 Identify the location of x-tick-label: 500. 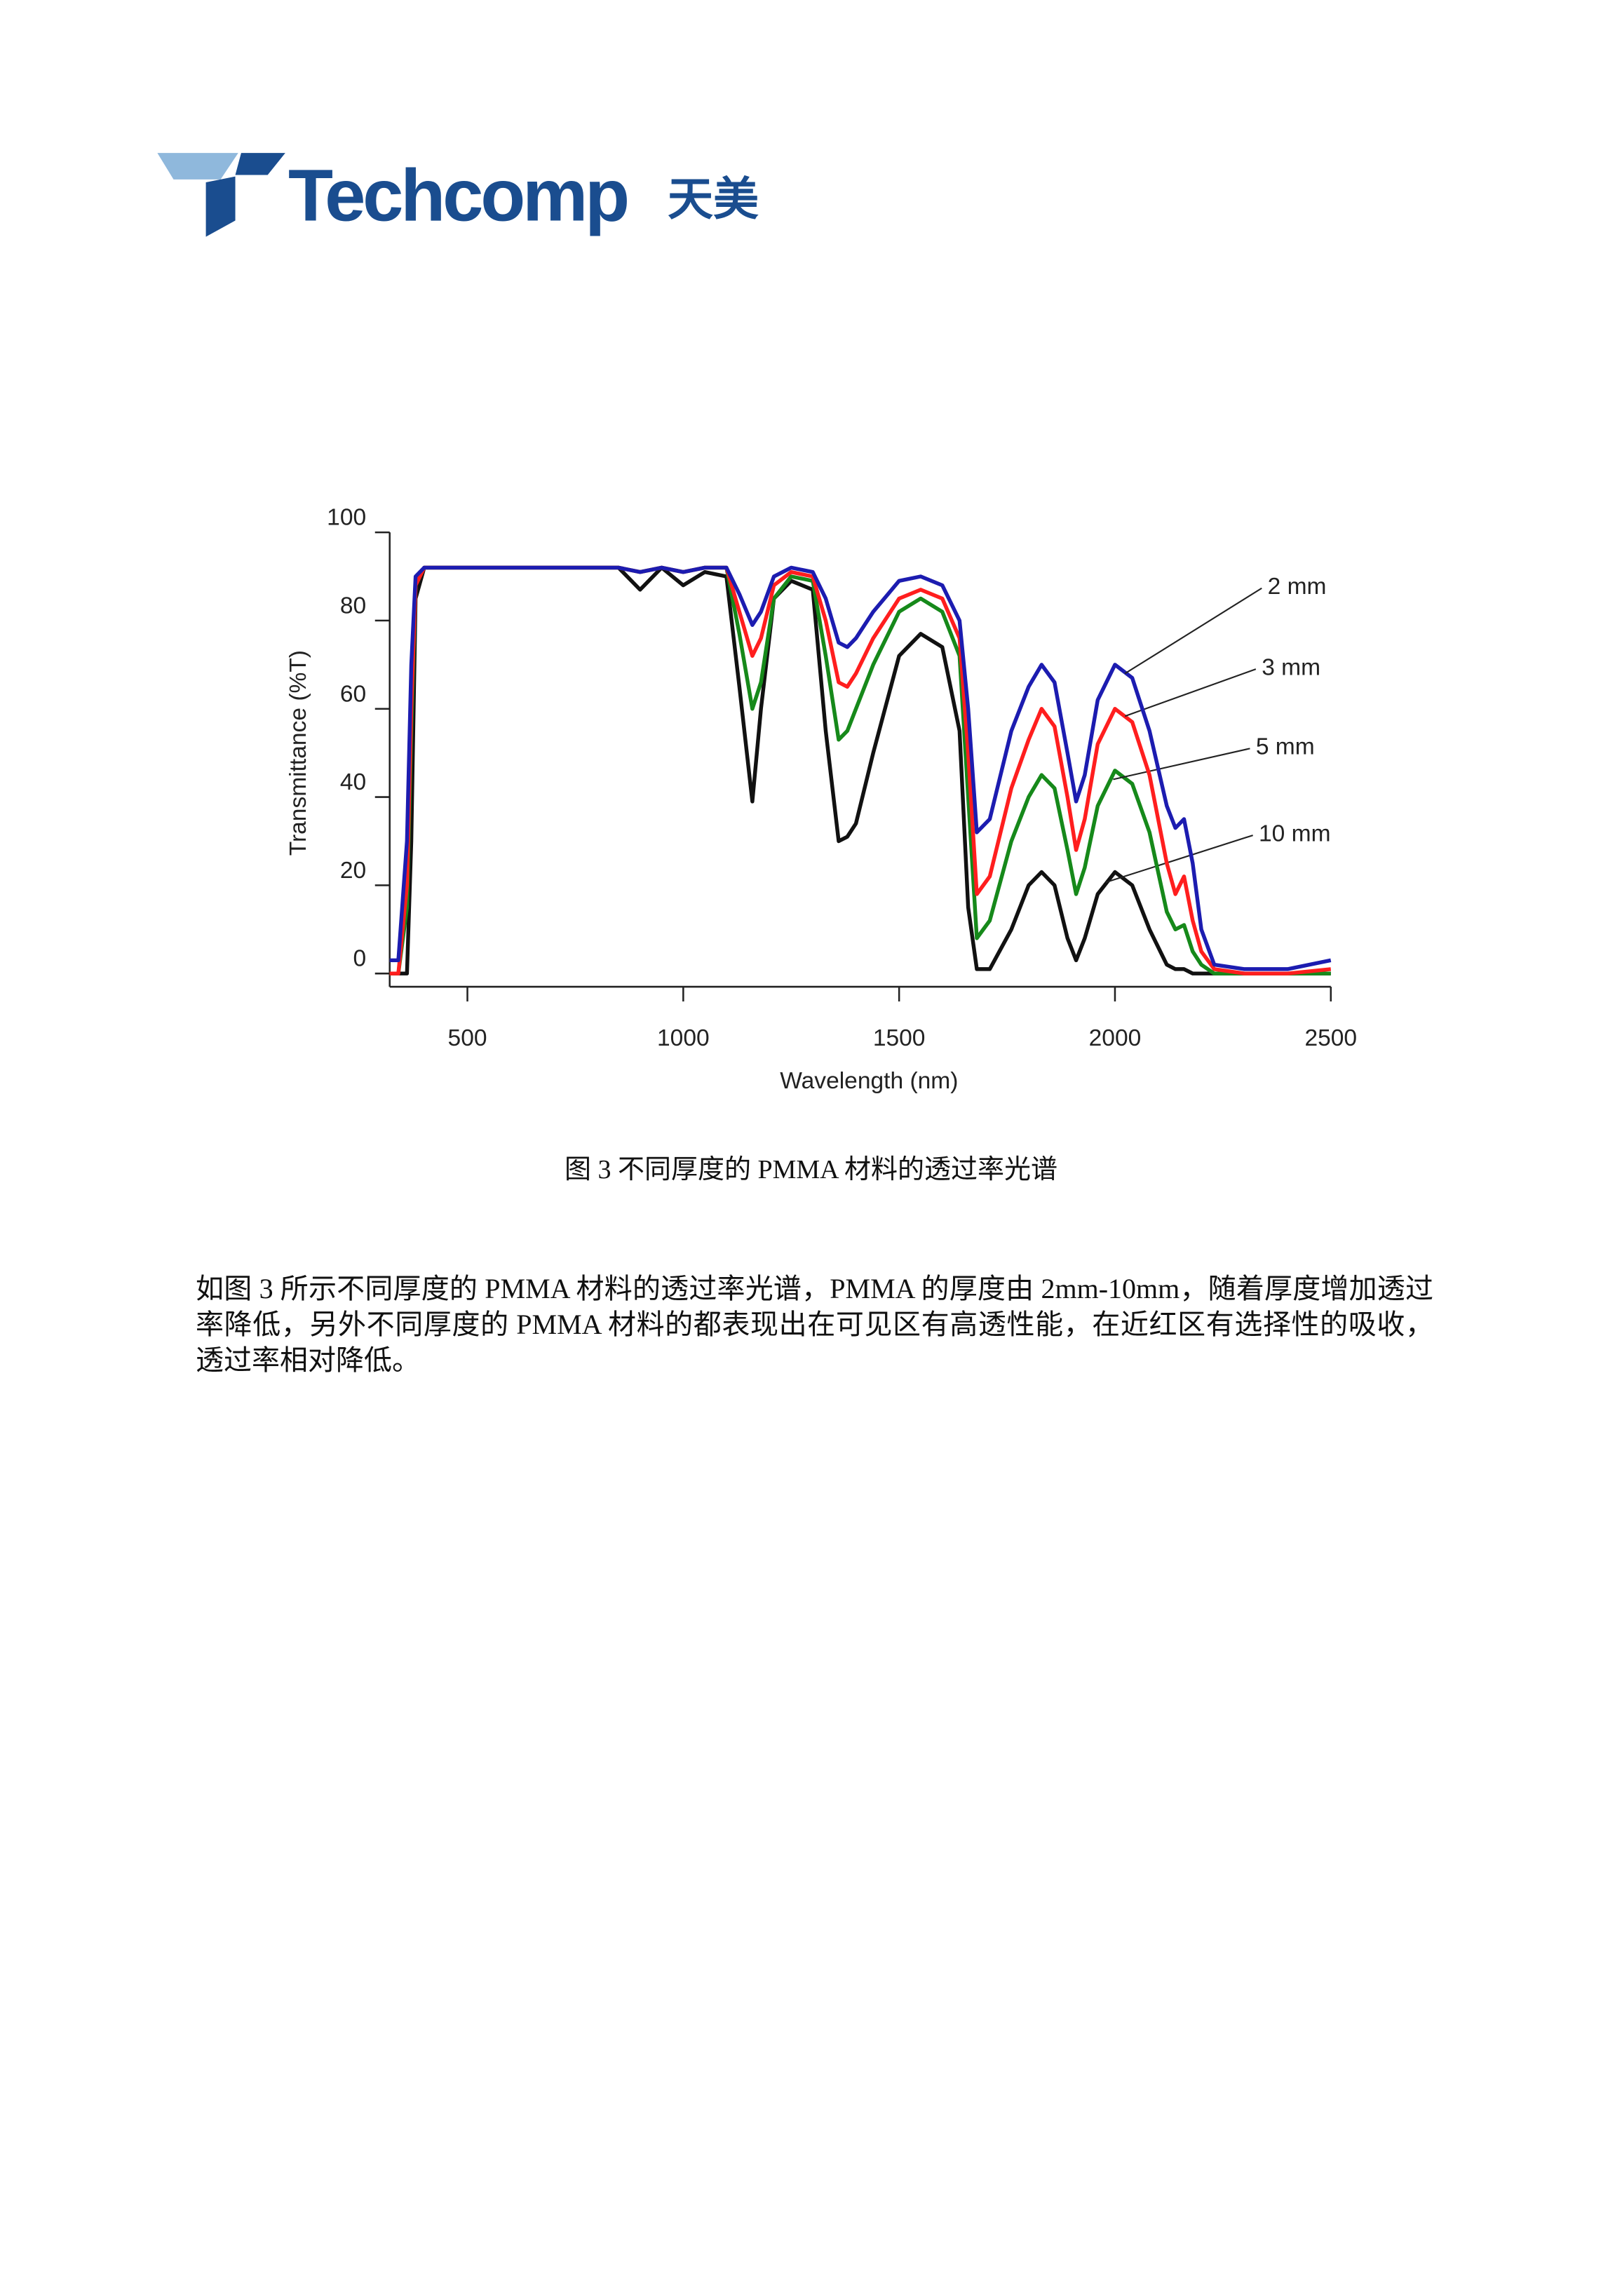
(467, 1038).